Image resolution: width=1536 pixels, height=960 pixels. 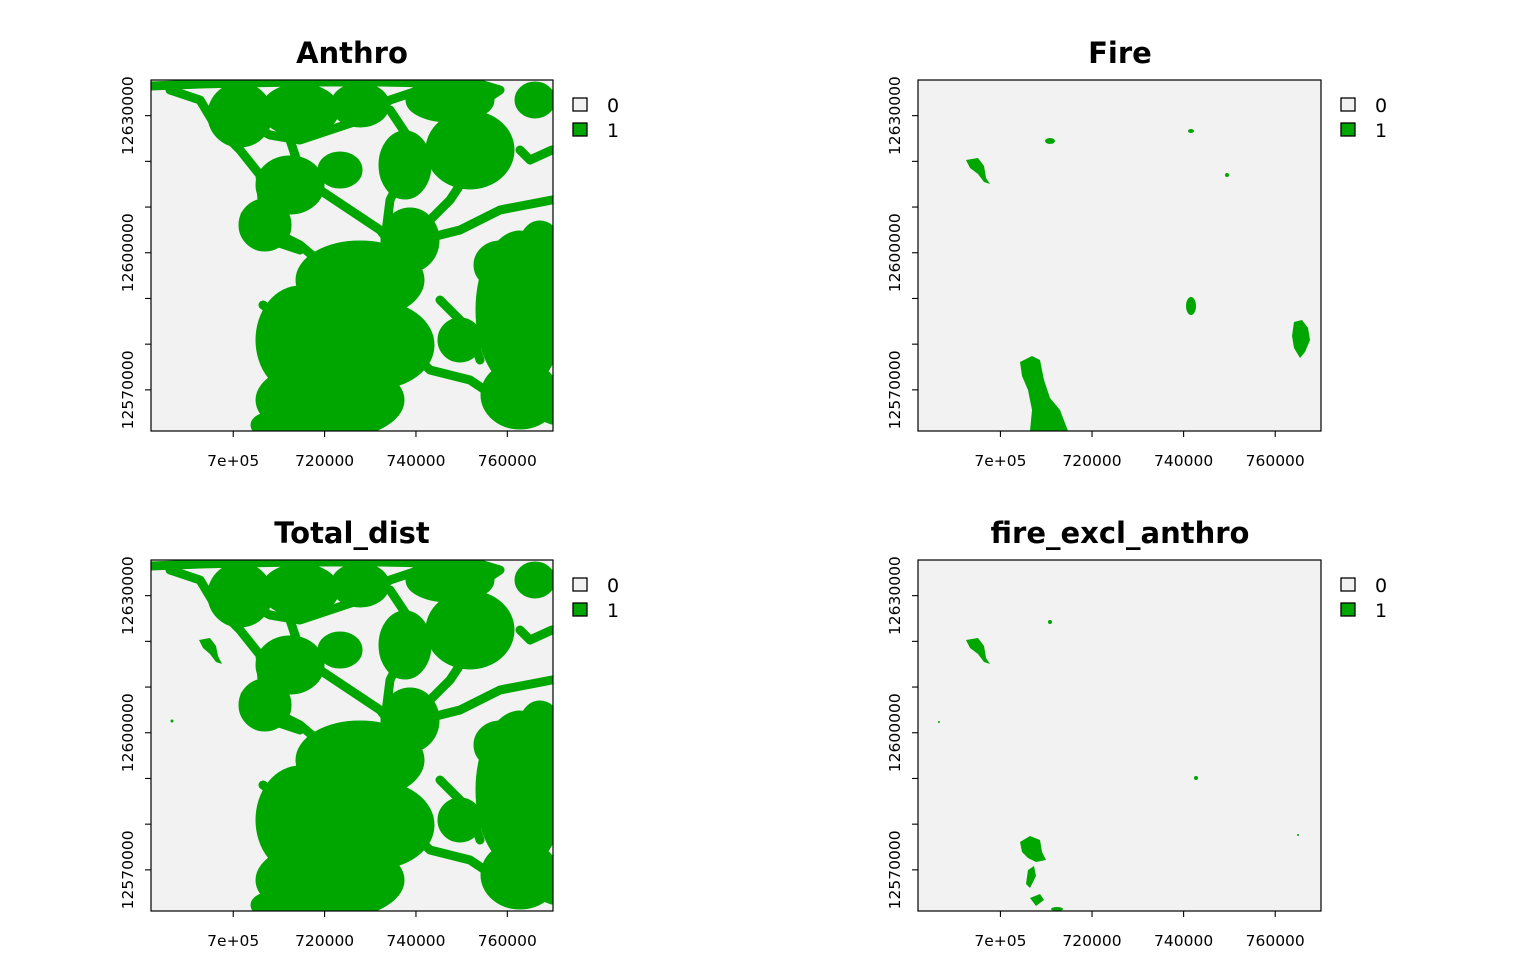 I want to click on panel-total-dist: Total_dist, so click(x=369, y=733).